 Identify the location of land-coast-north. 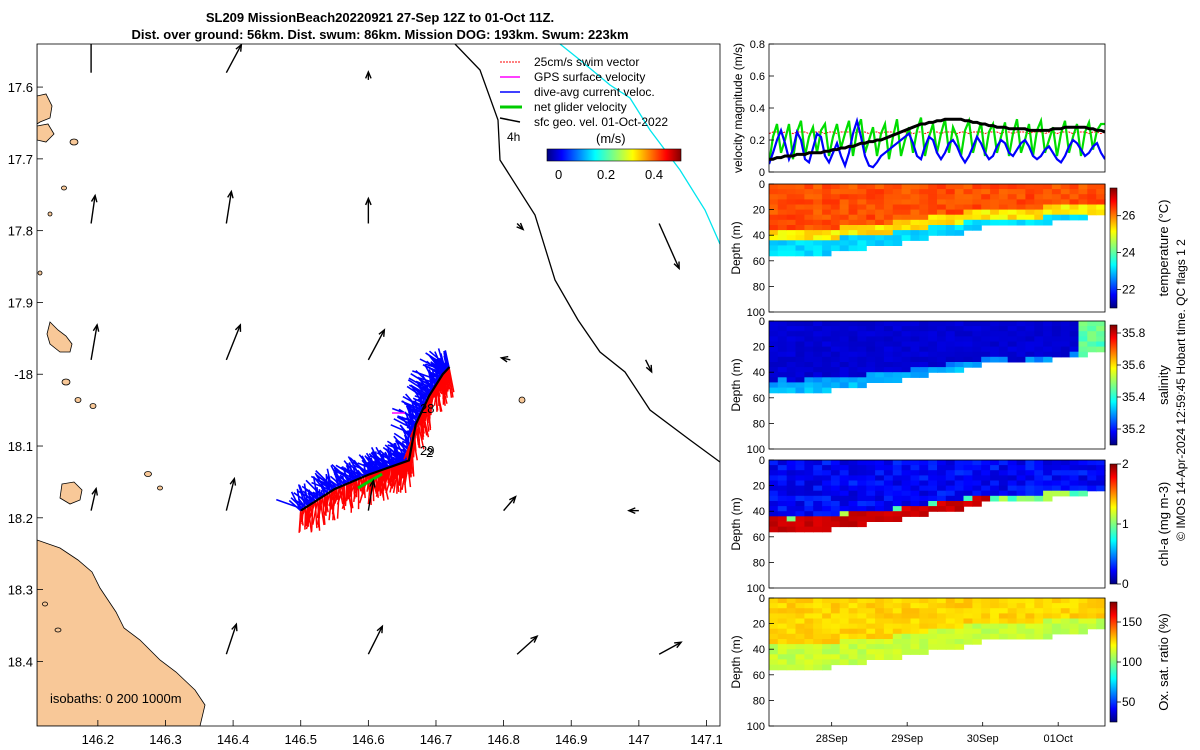
(46, 93).